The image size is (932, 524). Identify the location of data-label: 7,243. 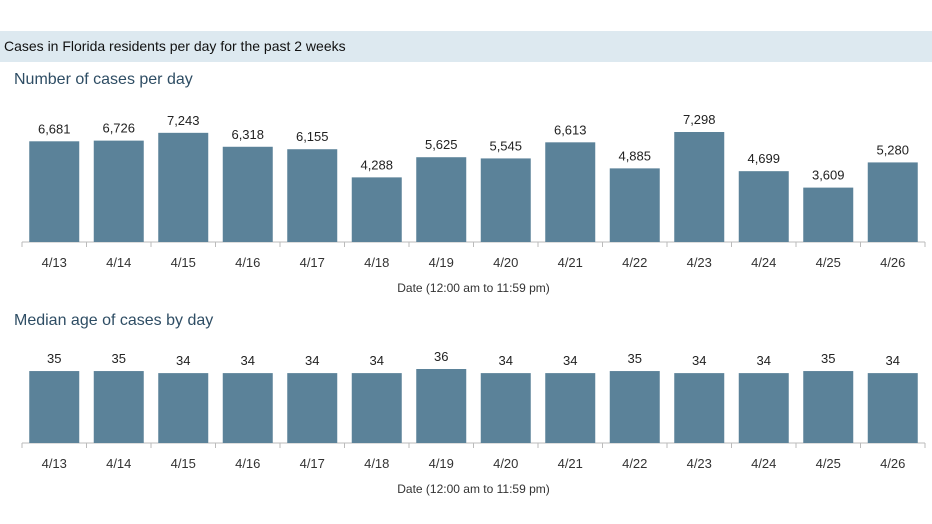
(183, 120).